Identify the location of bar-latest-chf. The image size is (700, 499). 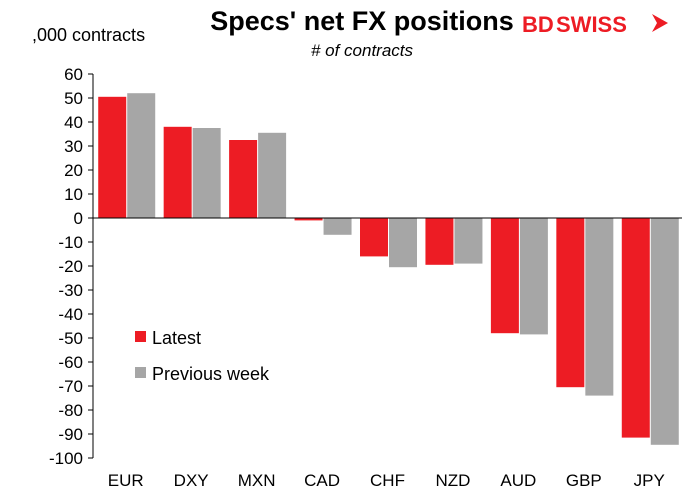
(374, 237).